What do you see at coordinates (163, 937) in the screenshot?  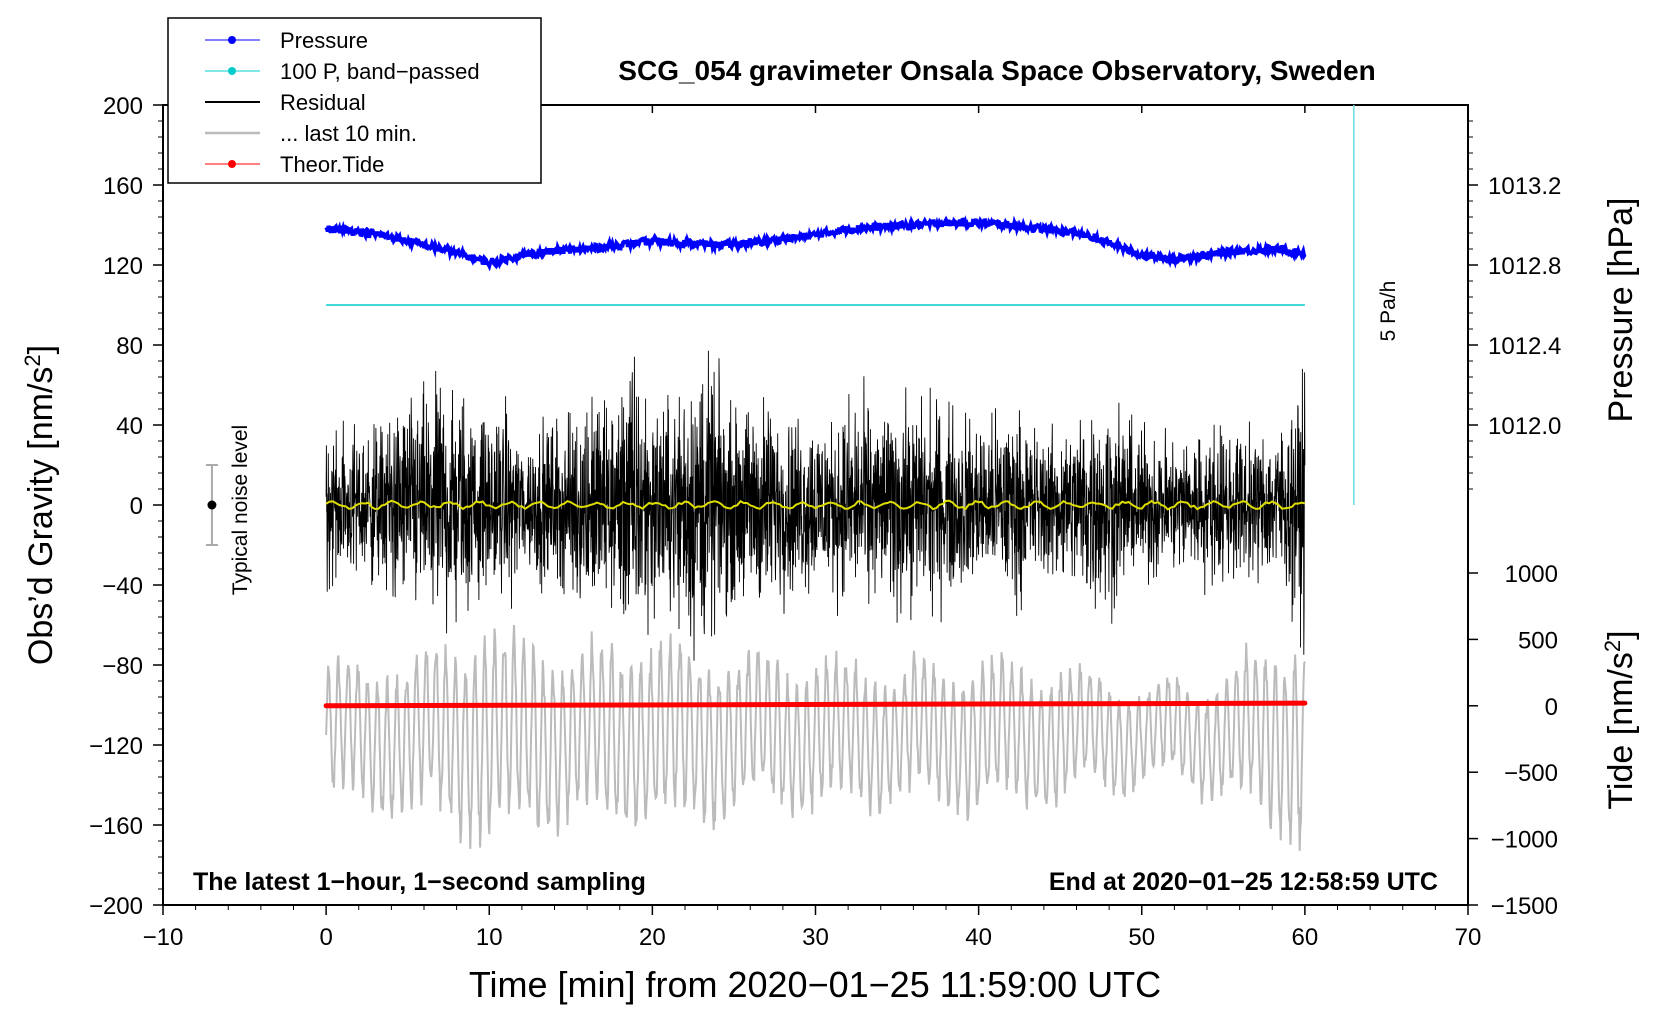 I see `x-tick-label: −10` at bounding box center [163, 937].